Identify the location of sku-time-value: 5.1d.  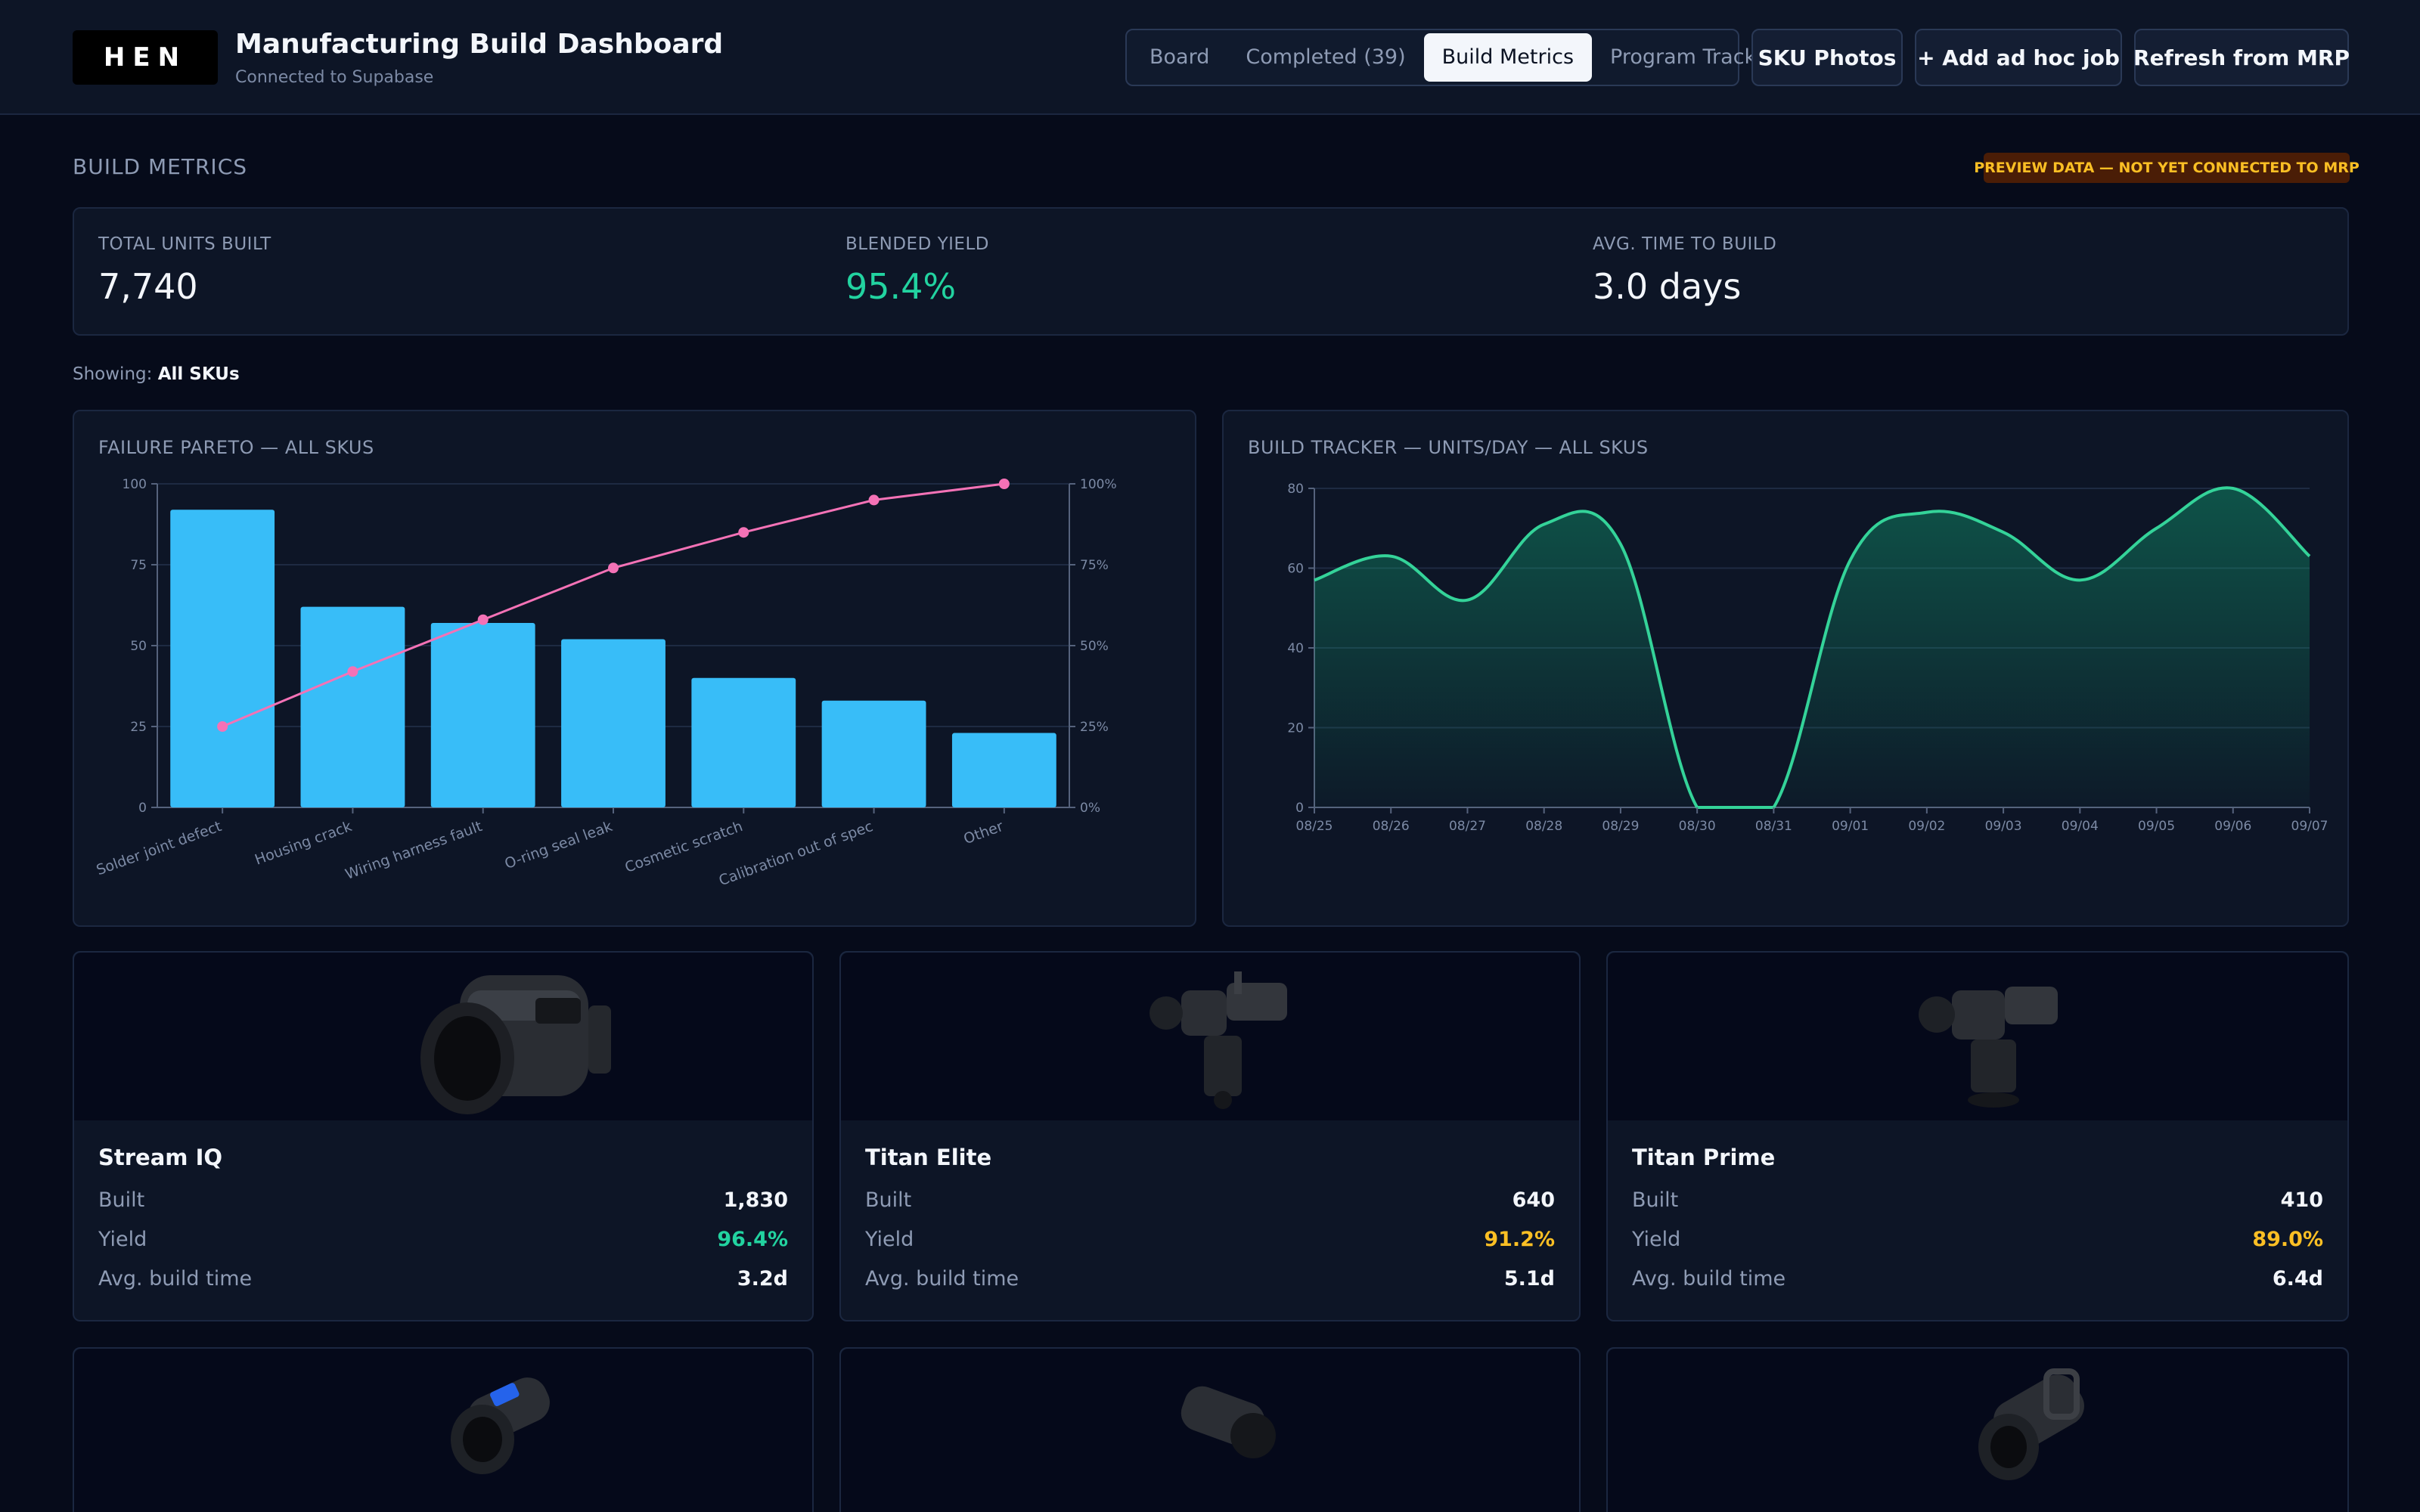
(1529, 1278).